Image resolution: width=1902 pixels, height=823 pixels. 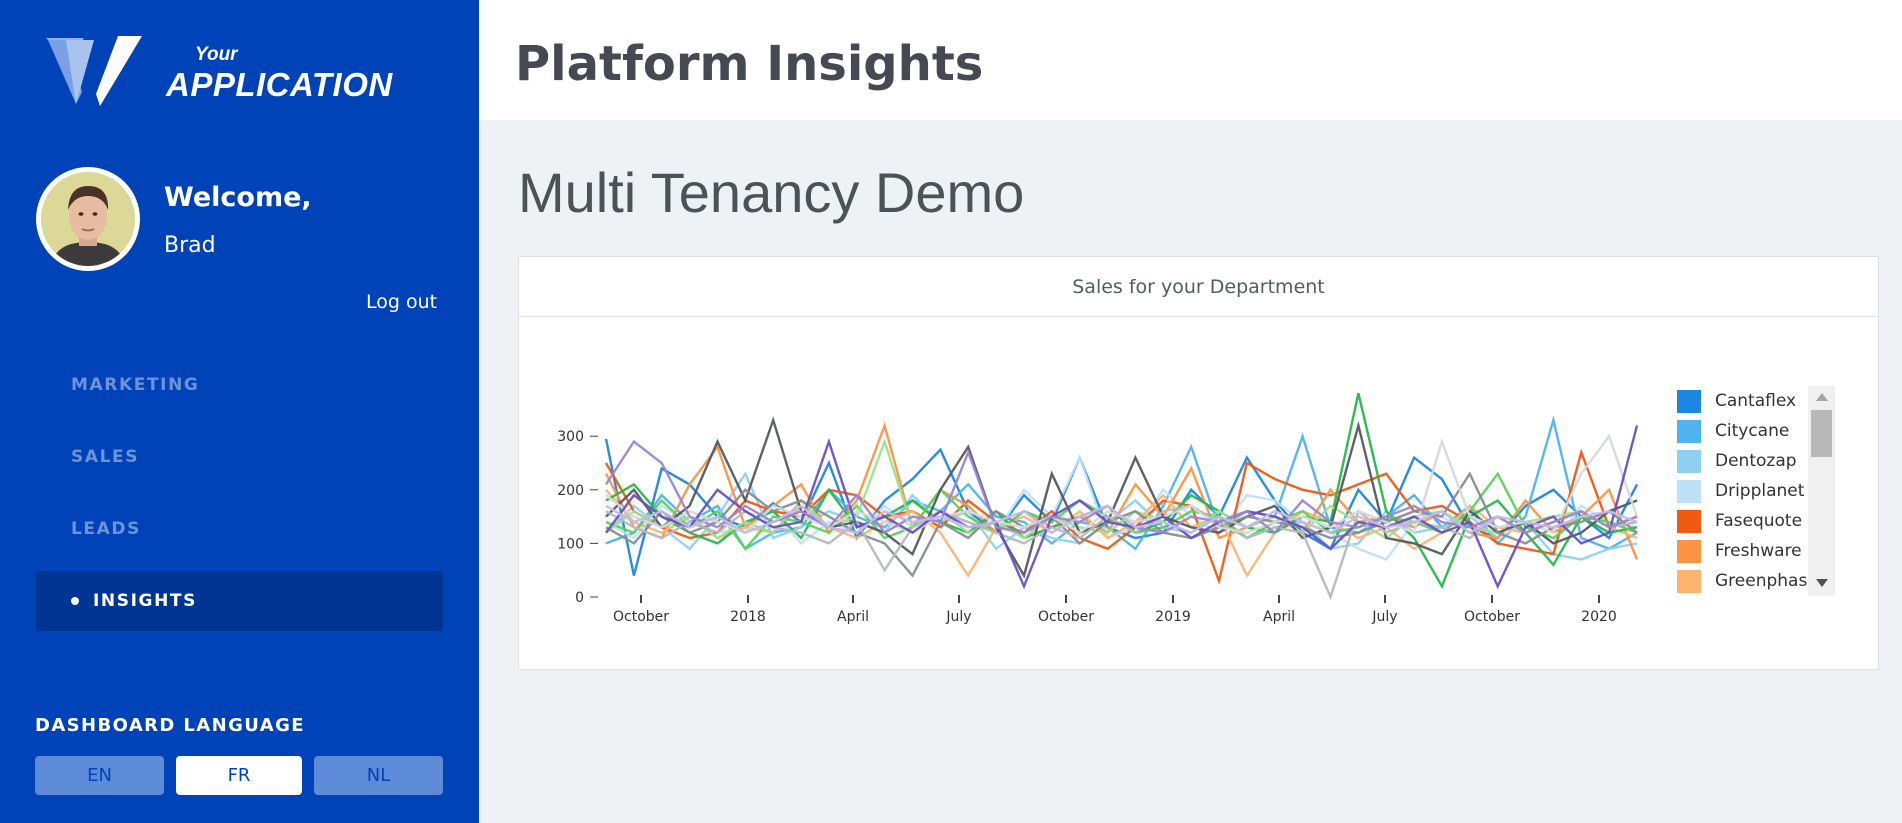 I want to click on legend-item: Dripplanet, so click(x=1742, y=491).